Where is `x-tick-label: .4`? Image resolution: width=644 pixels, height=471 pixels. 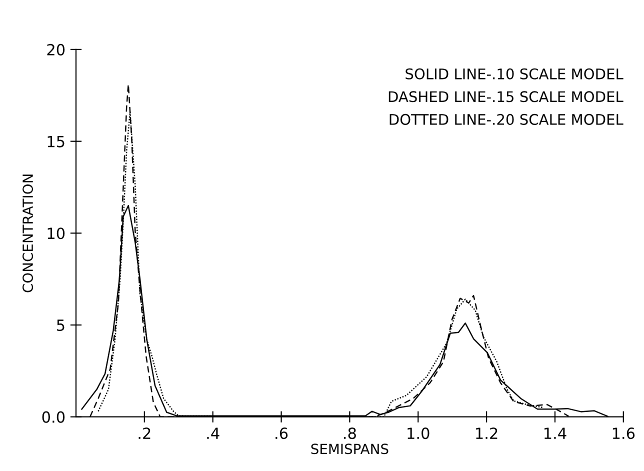 x-tick-label: .4 is located at coordinates (213, 433).